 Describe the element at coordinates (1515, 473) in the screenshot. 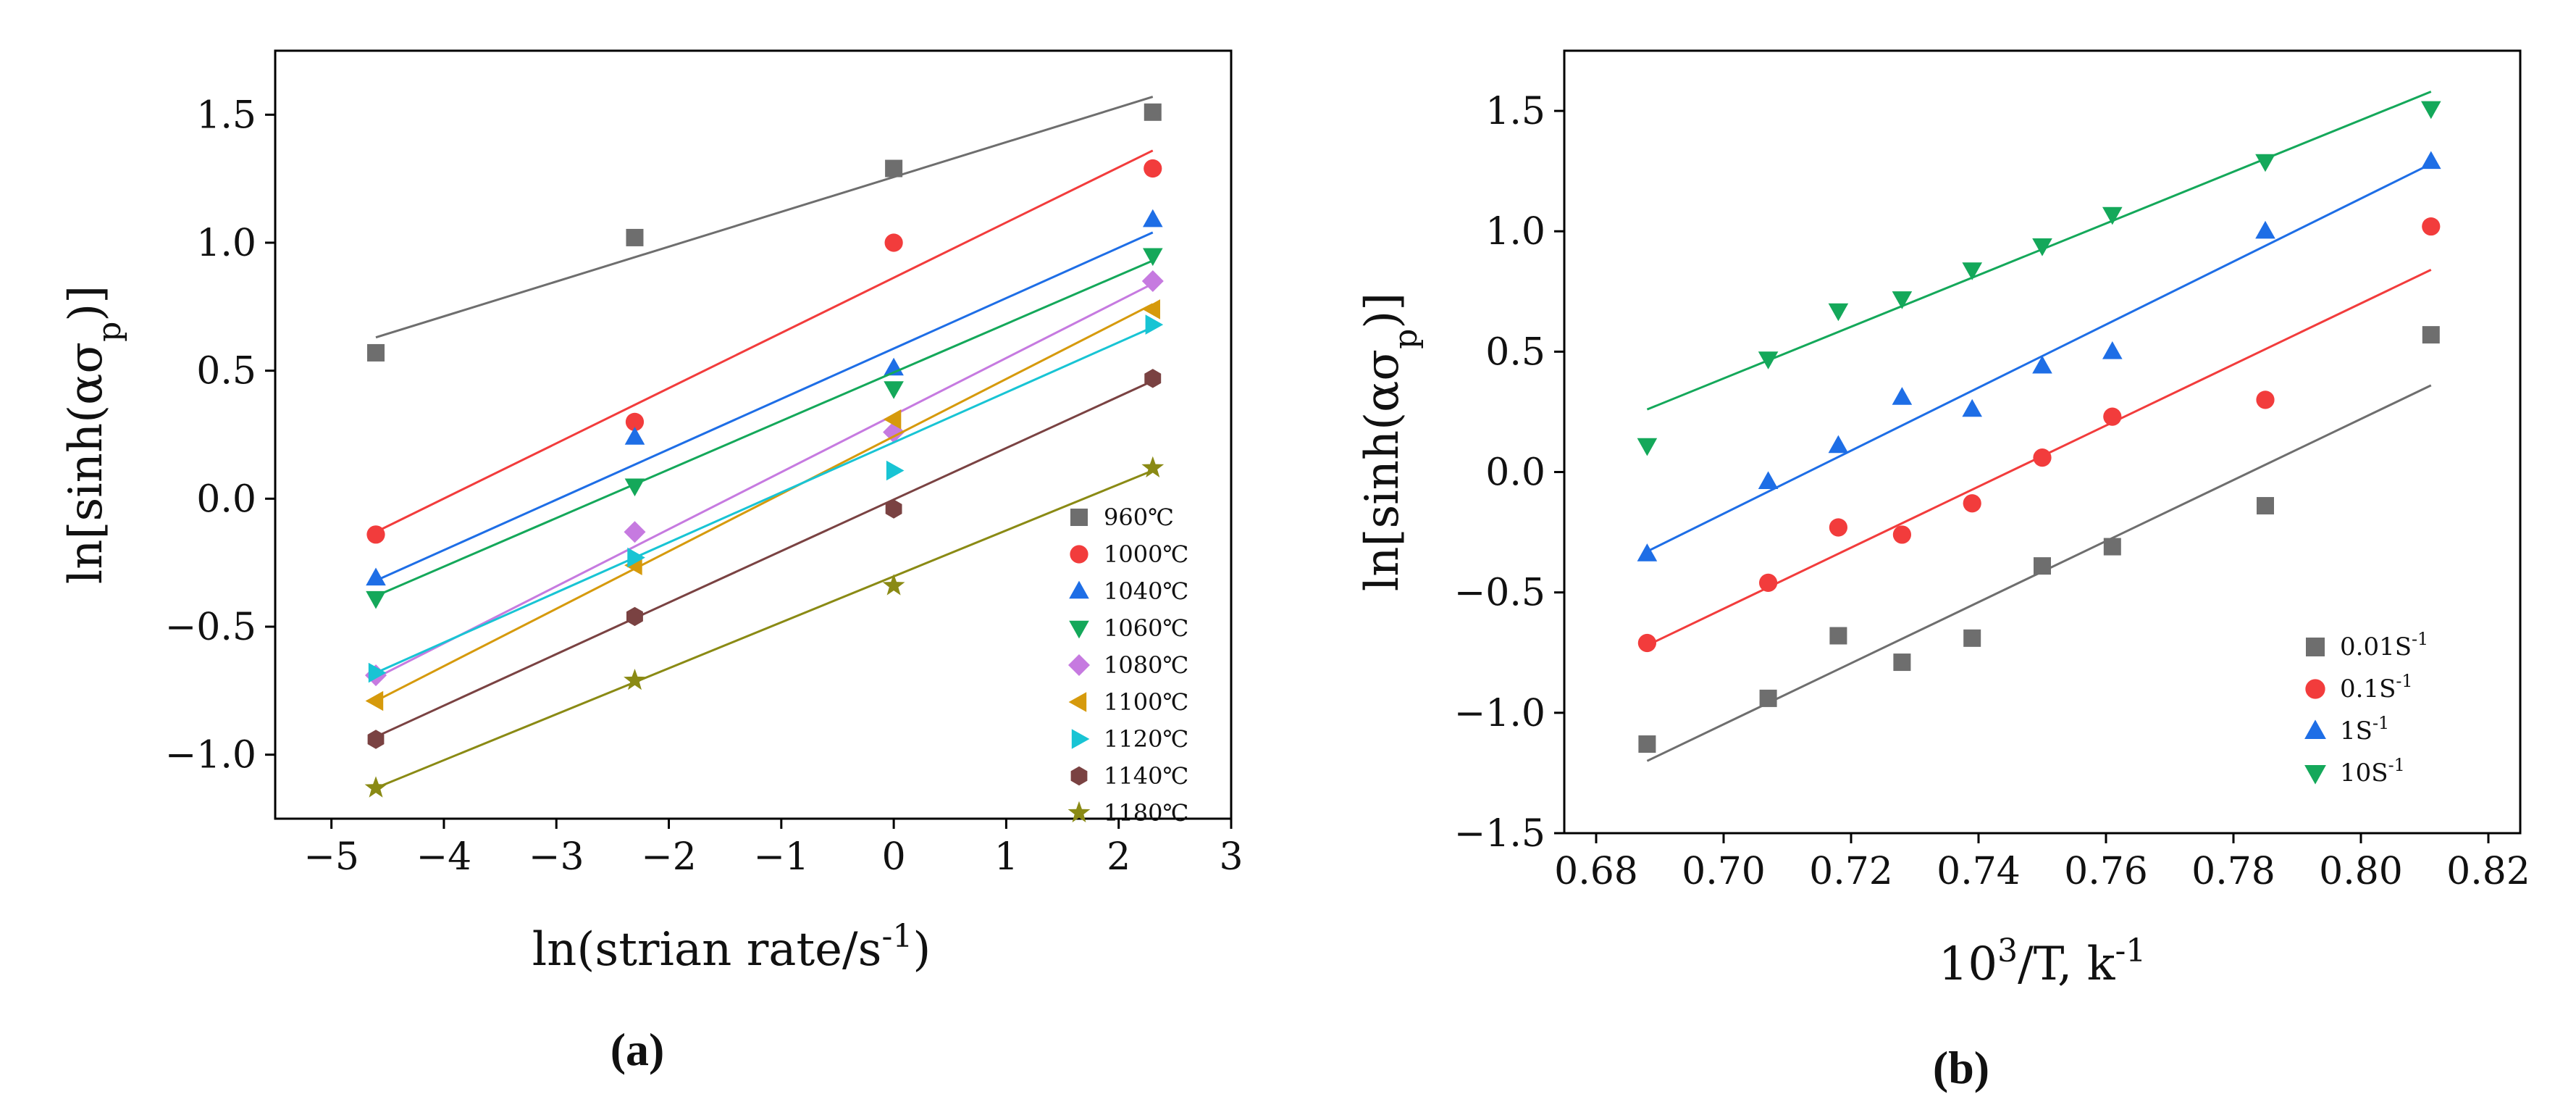

I see `y-tick-label: 0.0` at that location.